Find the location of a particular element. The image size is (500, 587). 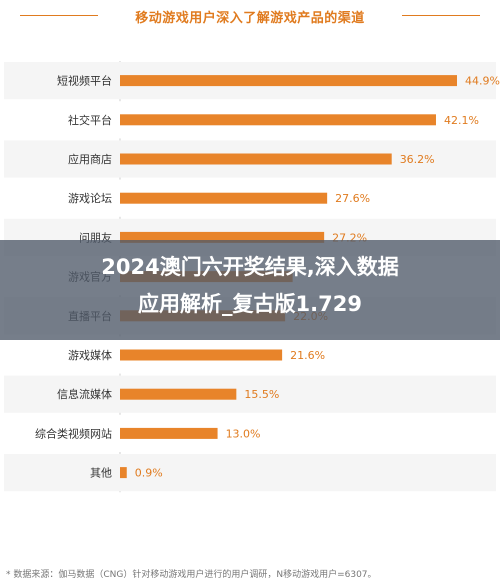

overlay-title-line2: 应用解析_复古版1.729 is located at coordinates (250, 304).